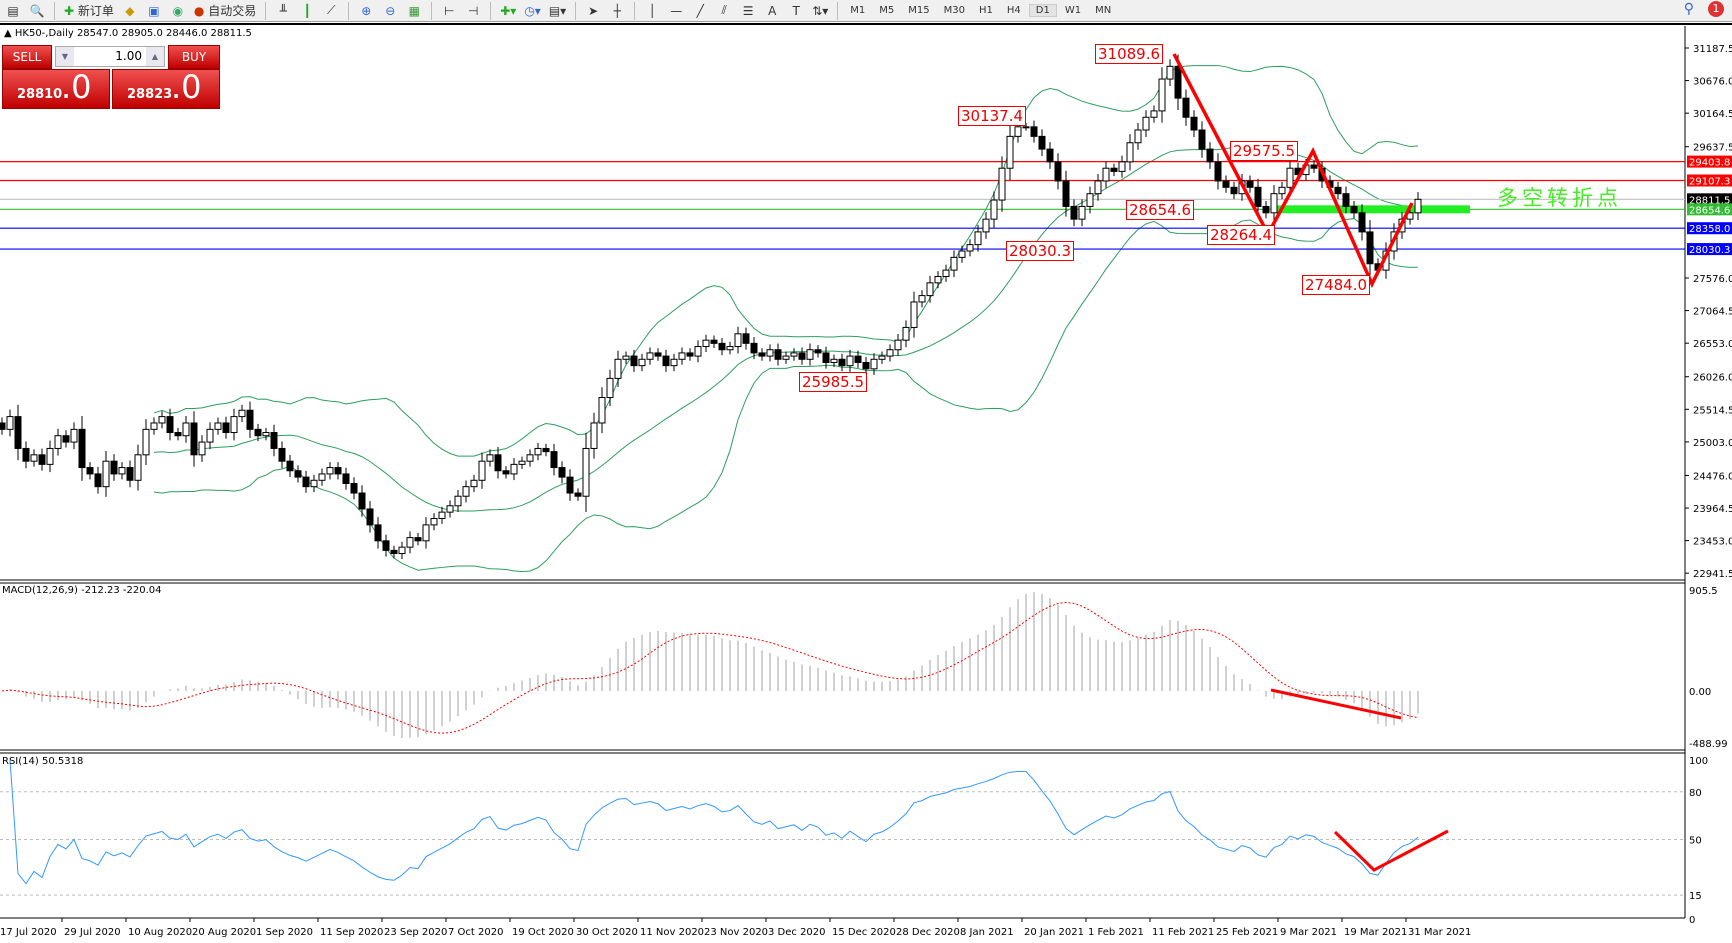  I want to click on zoom-out-icon: ⊖, so click(390, 10).